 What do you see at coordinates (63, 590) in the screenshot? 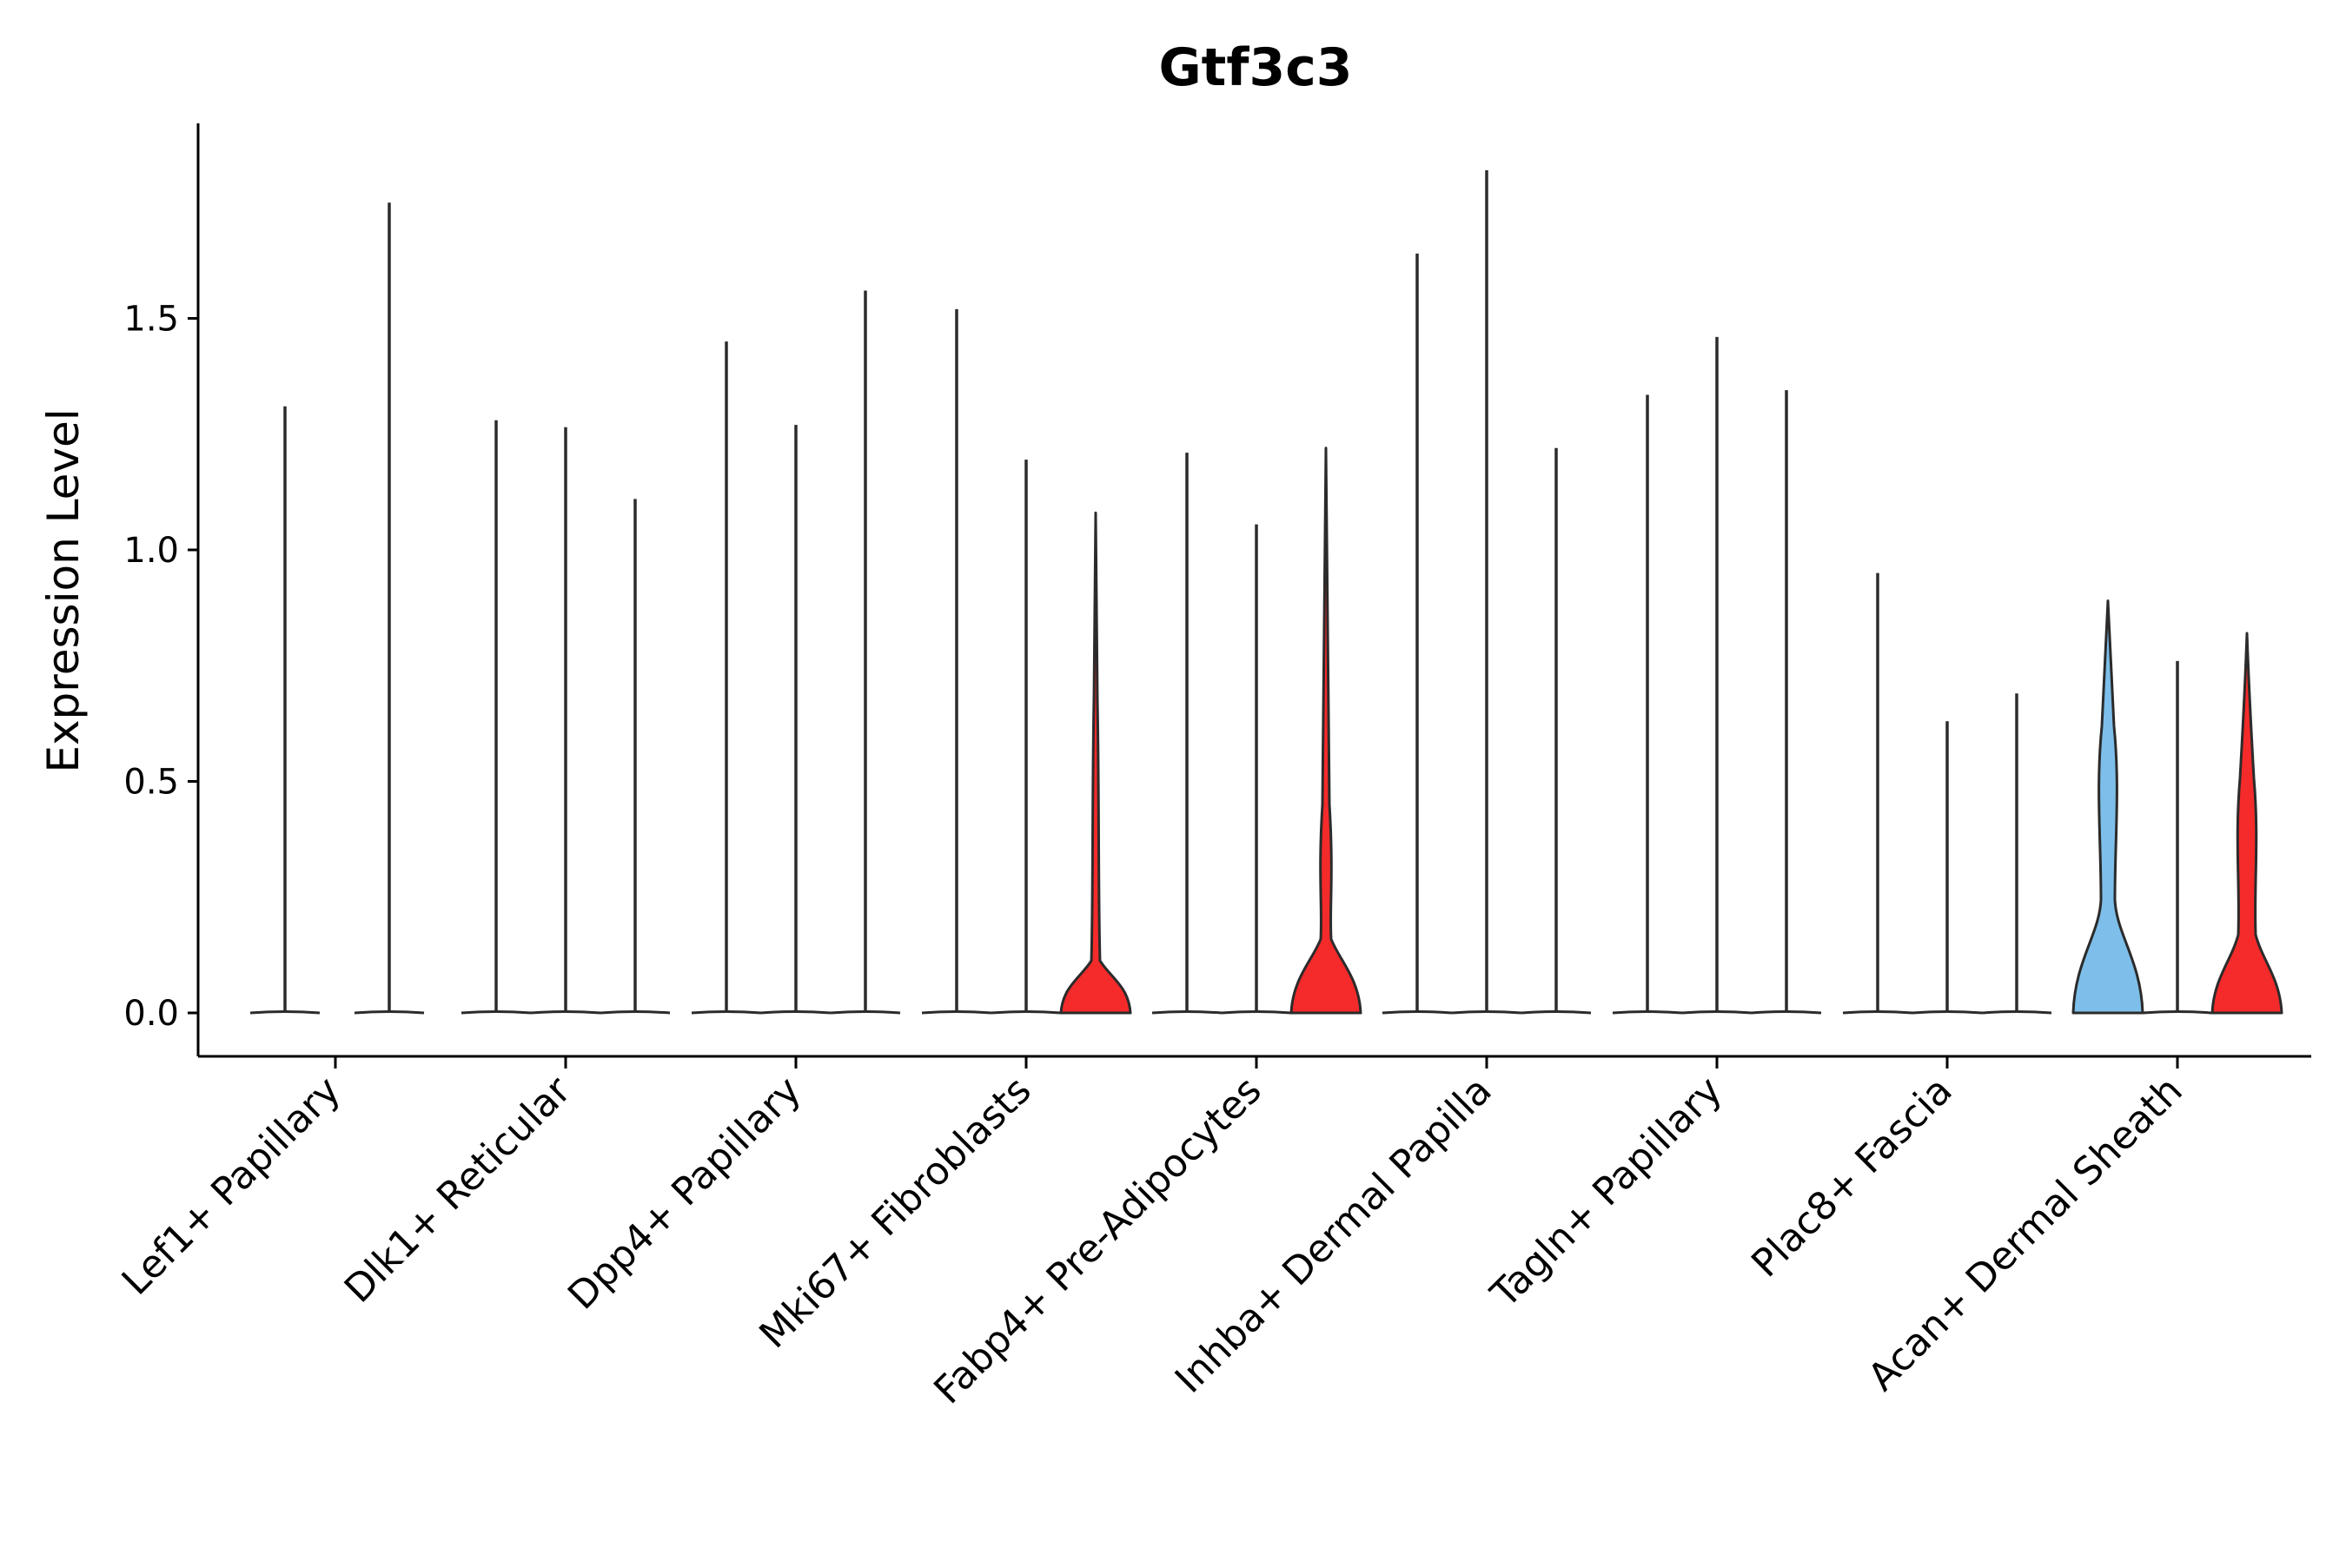
I see `y-axis-label: Expression Level` at bounding box center [63, 590].